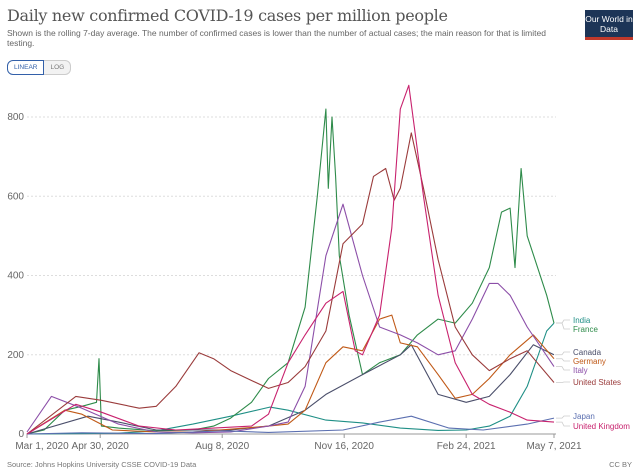 This screenshot has width=640, height=474. What do you see at coordinates (15, 117) in the screenshot?
I see `y-tick-label: 800` at bounding box center [15, 117].